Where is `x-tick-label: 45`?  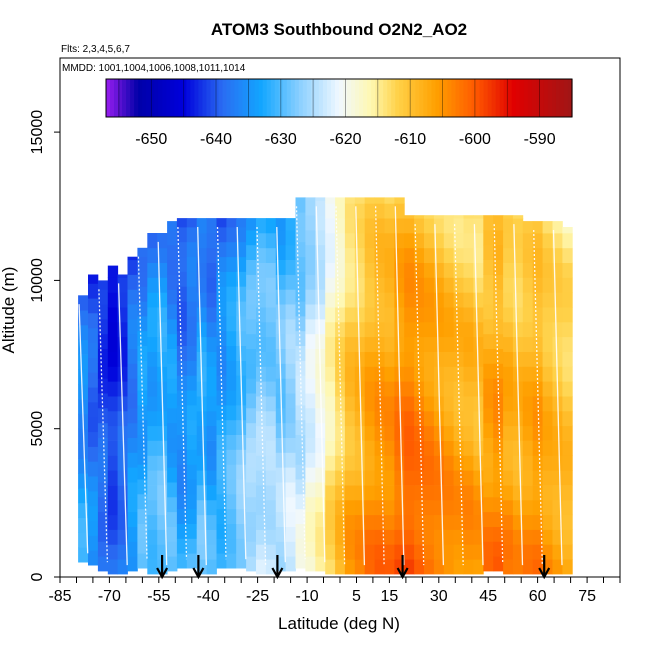 x-tick-label: 45 is located at coordinates (488, 596).